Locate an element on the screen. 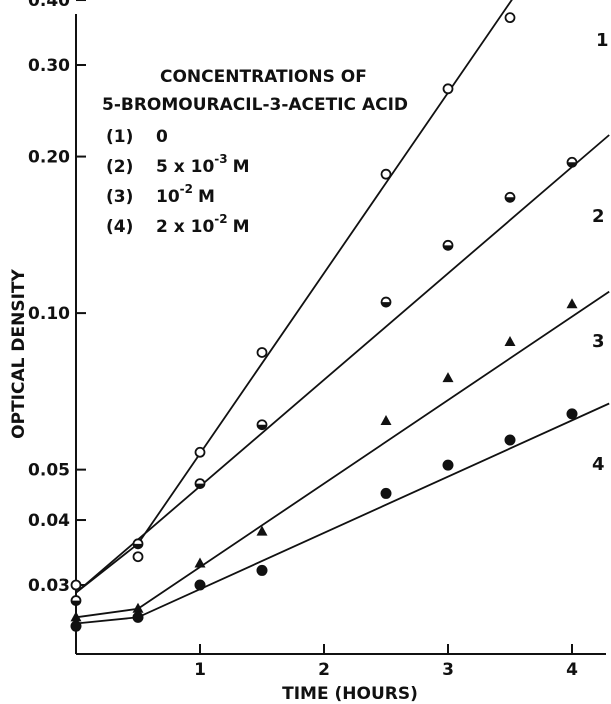 The width and height of the screenshot is (611, 704). legend-entry-key: (3) is located at coordinates (119, 197).